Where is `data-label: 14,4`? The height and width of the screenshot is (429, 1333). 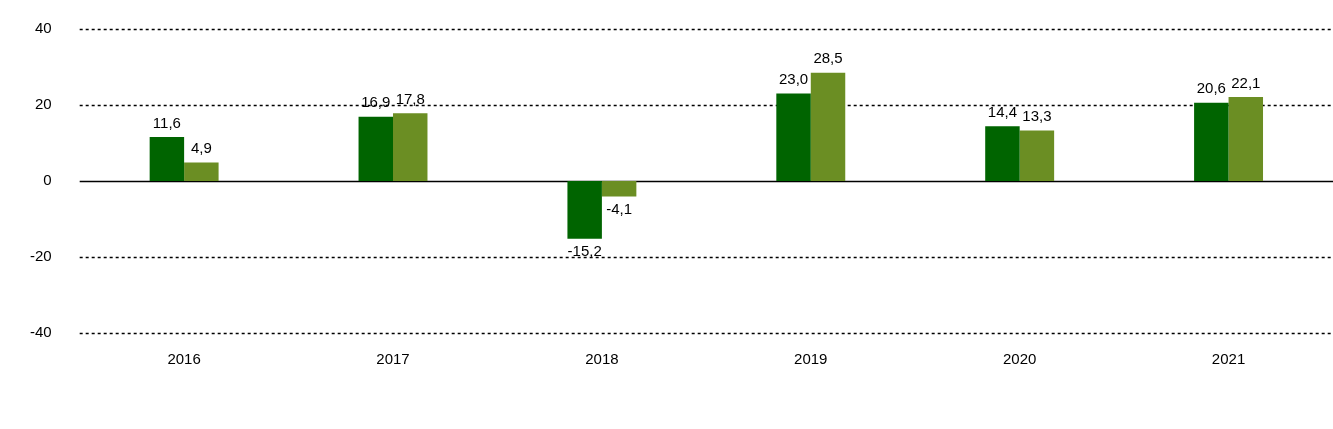
data-label: 14,4 is located at coordinates (1002, 111).